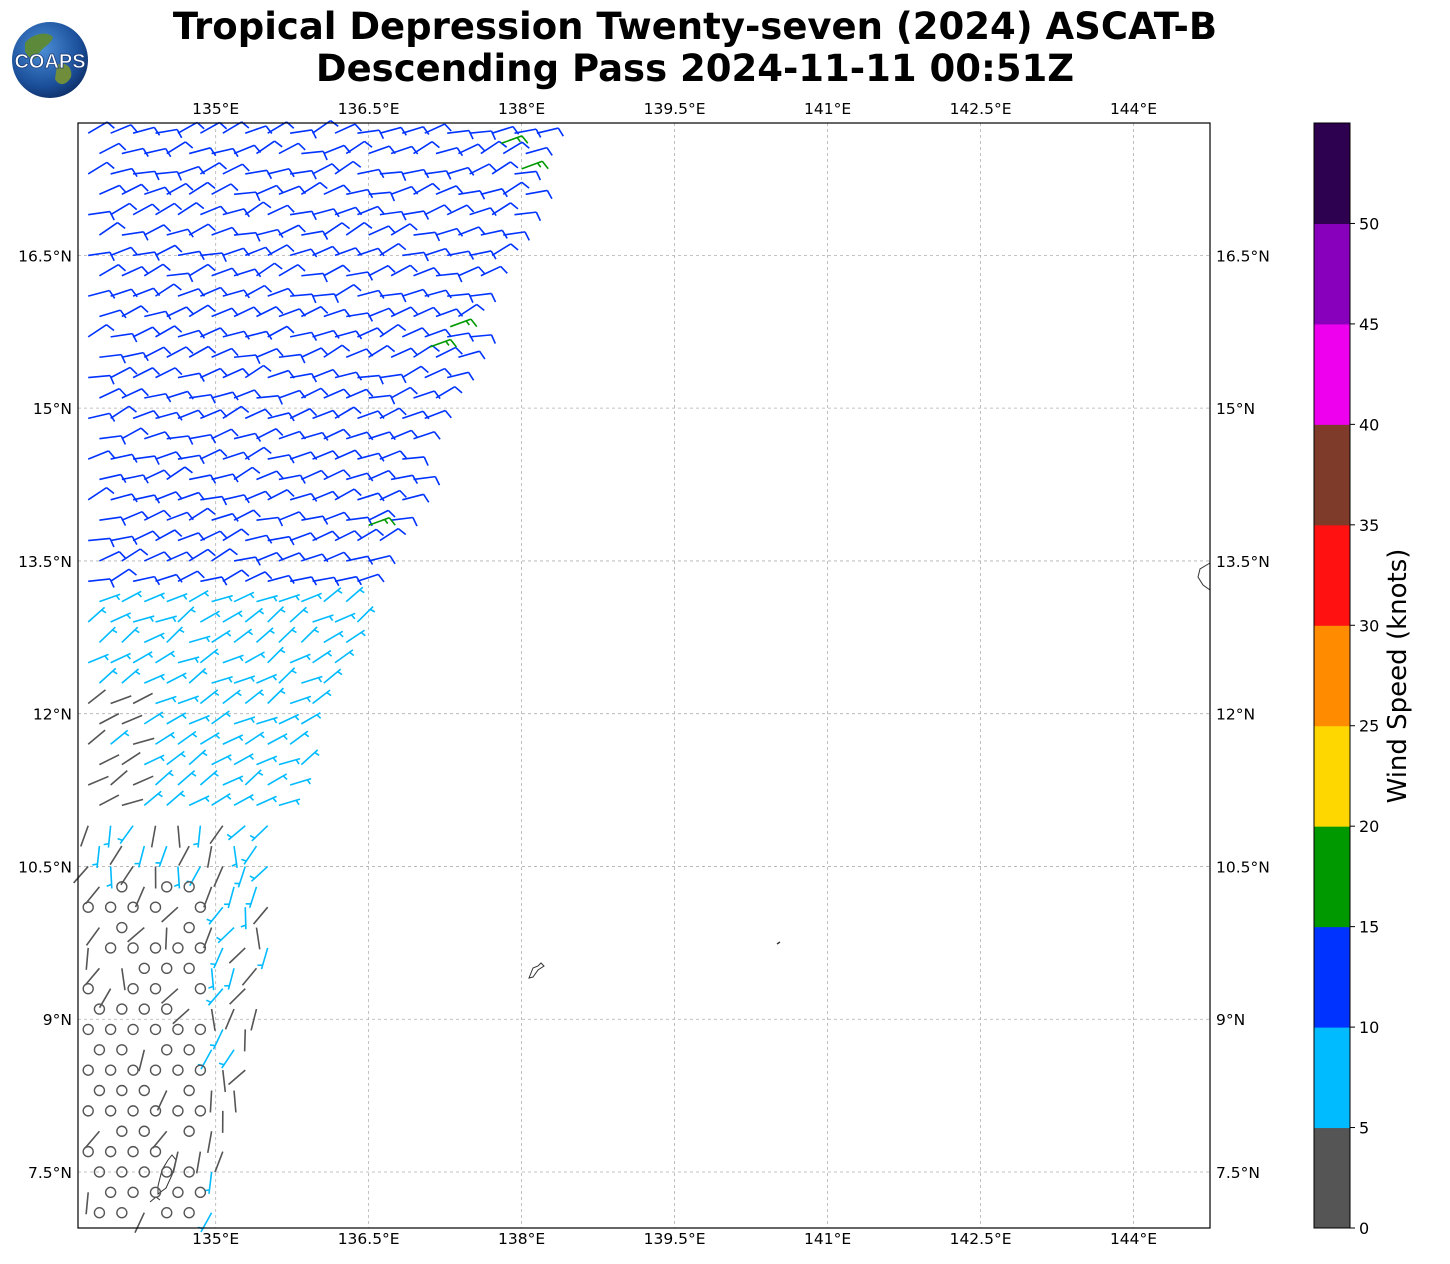  What do you see at coordinates (695, 68) in the screenshot?
I see `chart-title-line-2: Descending Pass 2024-11-11 00:51Z` at bounding box center [695, 68].